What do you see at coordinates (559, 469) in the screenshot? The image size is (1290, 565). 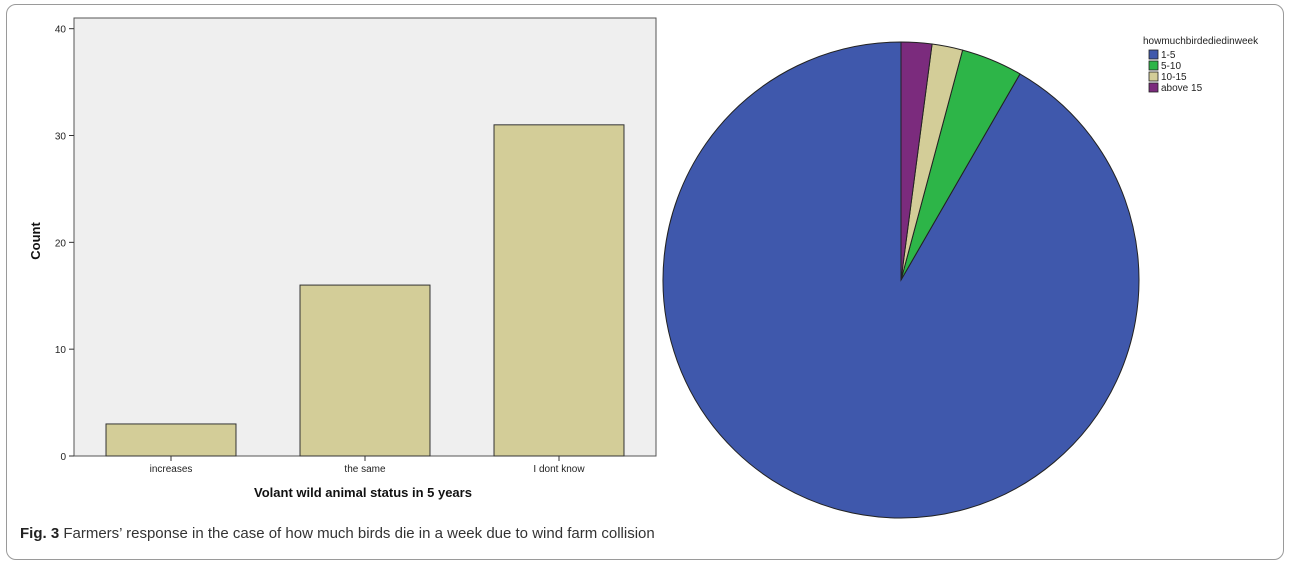 I see `x-tick-label: I dont know` at bounding box center [559, 469].